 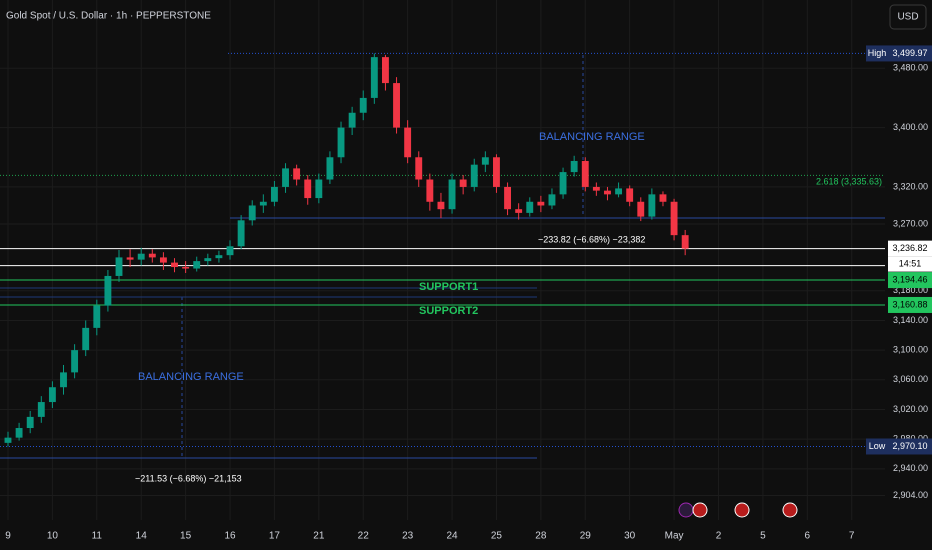 I want to click on x-tick-label: 10, so click(x=53, y=536).